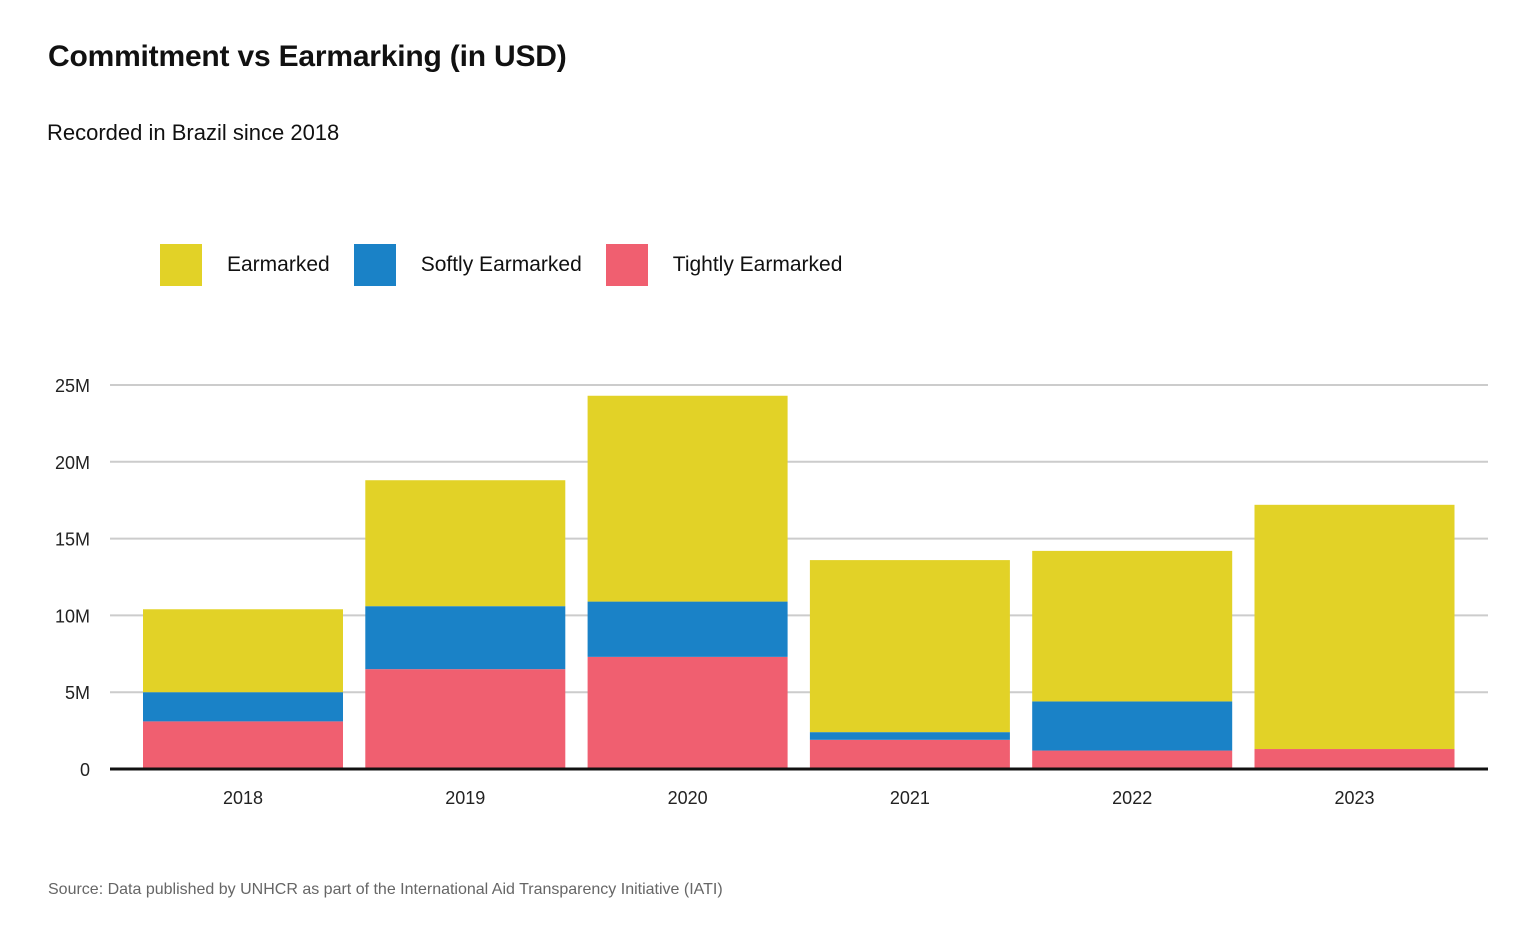  I want to click on bar-2021-earmarked, so click(909, 646).